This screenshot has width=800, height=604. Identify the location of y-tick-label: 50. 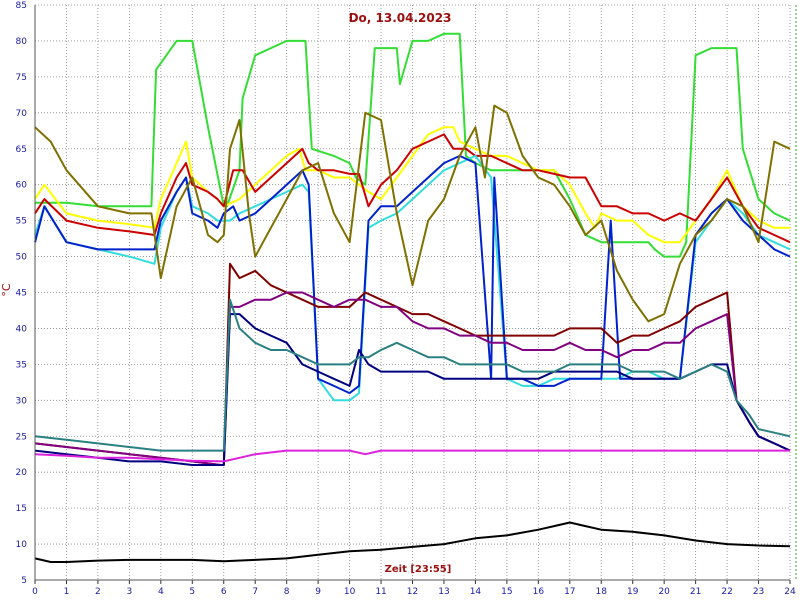
(22, 258).